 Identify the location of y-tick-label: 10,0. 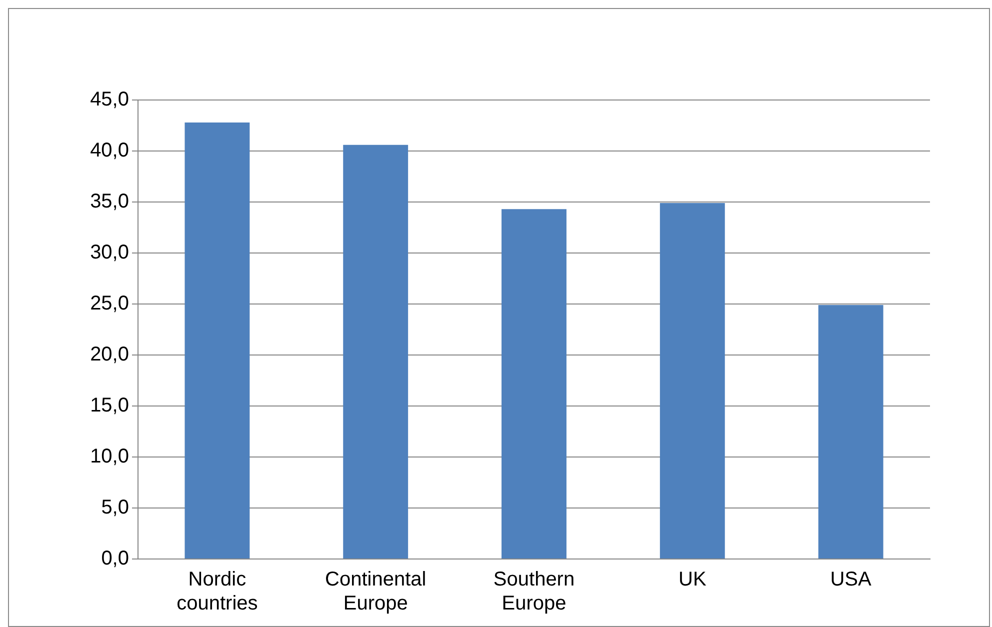
(109, 457).